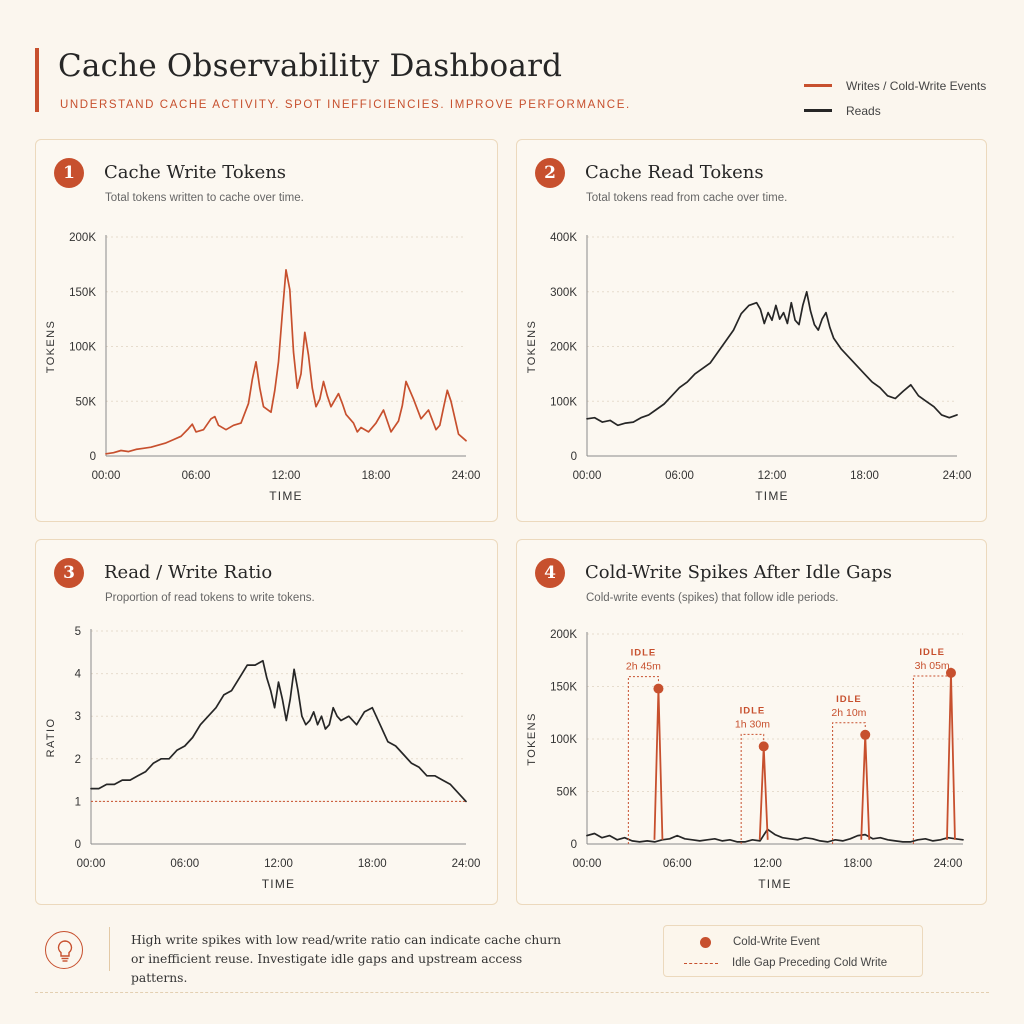  I want to click on idle-gap-duration: 2h 10m, so click(848, 713).